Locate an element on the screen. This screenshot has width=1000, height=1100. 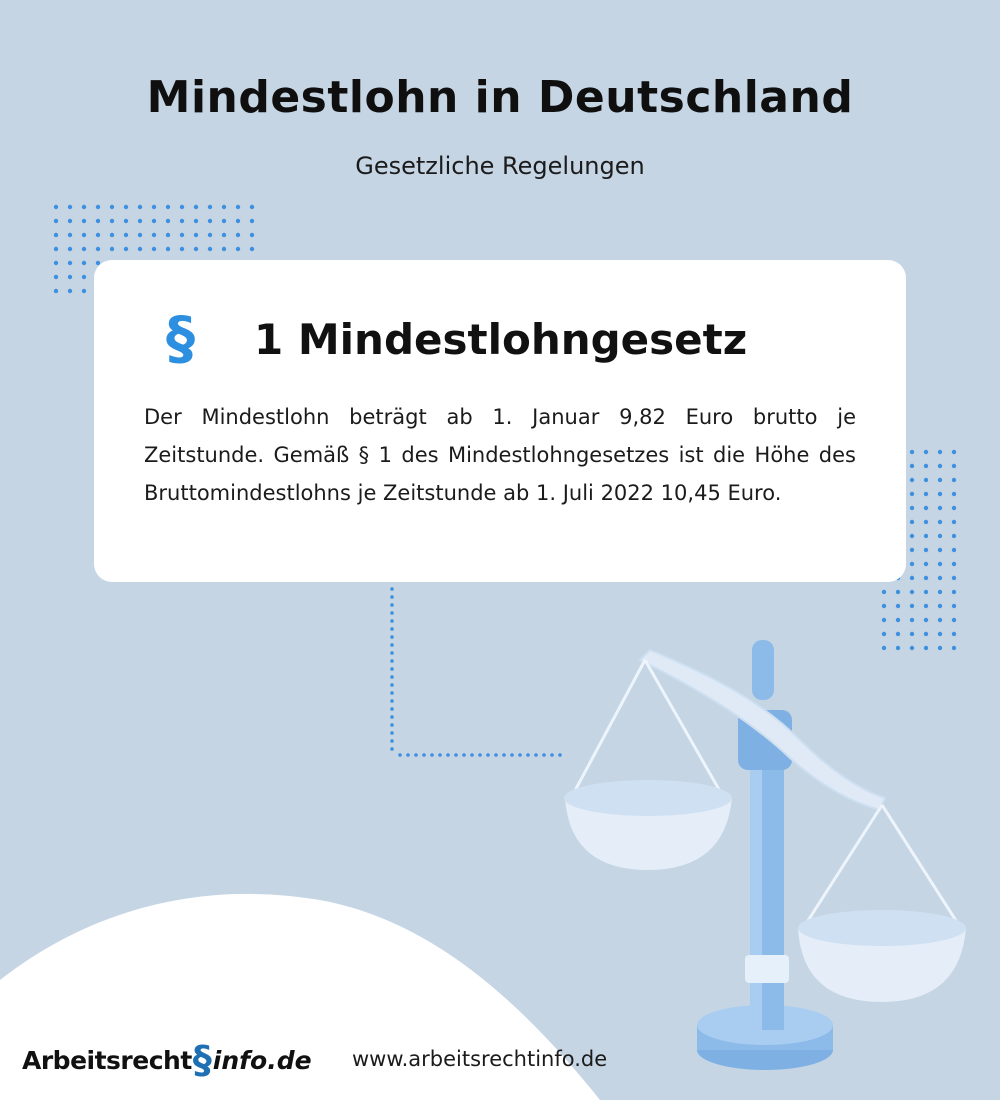
logo-paragraph-icon: § is located at coordinates (202, 1060).